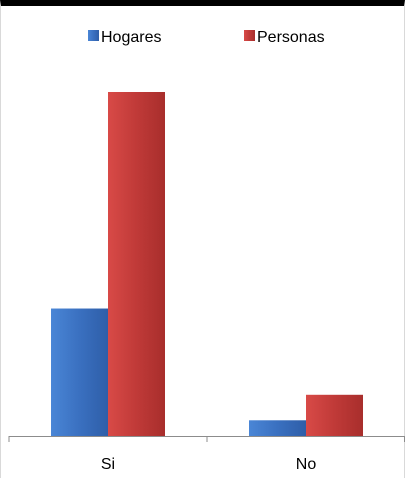 The image size is (405, 478). What do you see at coordinates (291, 37) in the screenshot?
I see `legend-label-personas: Personas` at bounding box center [291, 37].